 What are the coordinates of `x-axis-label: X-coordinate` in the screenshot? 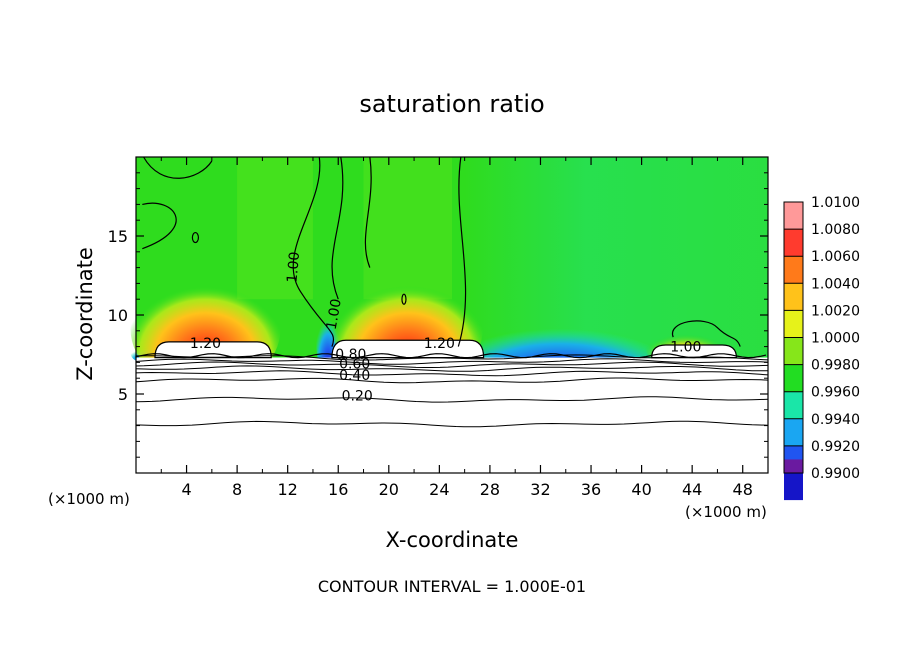 It's located at (452, 540).